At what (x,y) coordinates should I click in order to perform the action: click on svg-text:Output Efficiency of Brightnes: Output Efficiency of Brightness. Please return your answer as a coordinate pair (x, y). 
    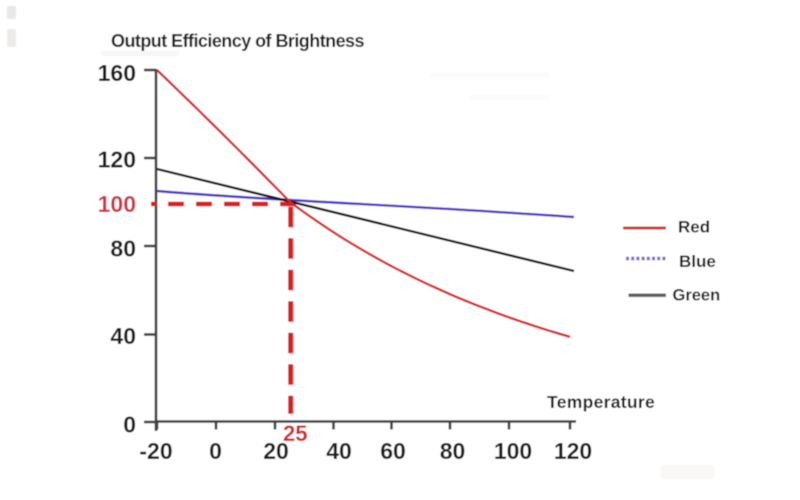
    Looking at the image, I should click on (238, 41).